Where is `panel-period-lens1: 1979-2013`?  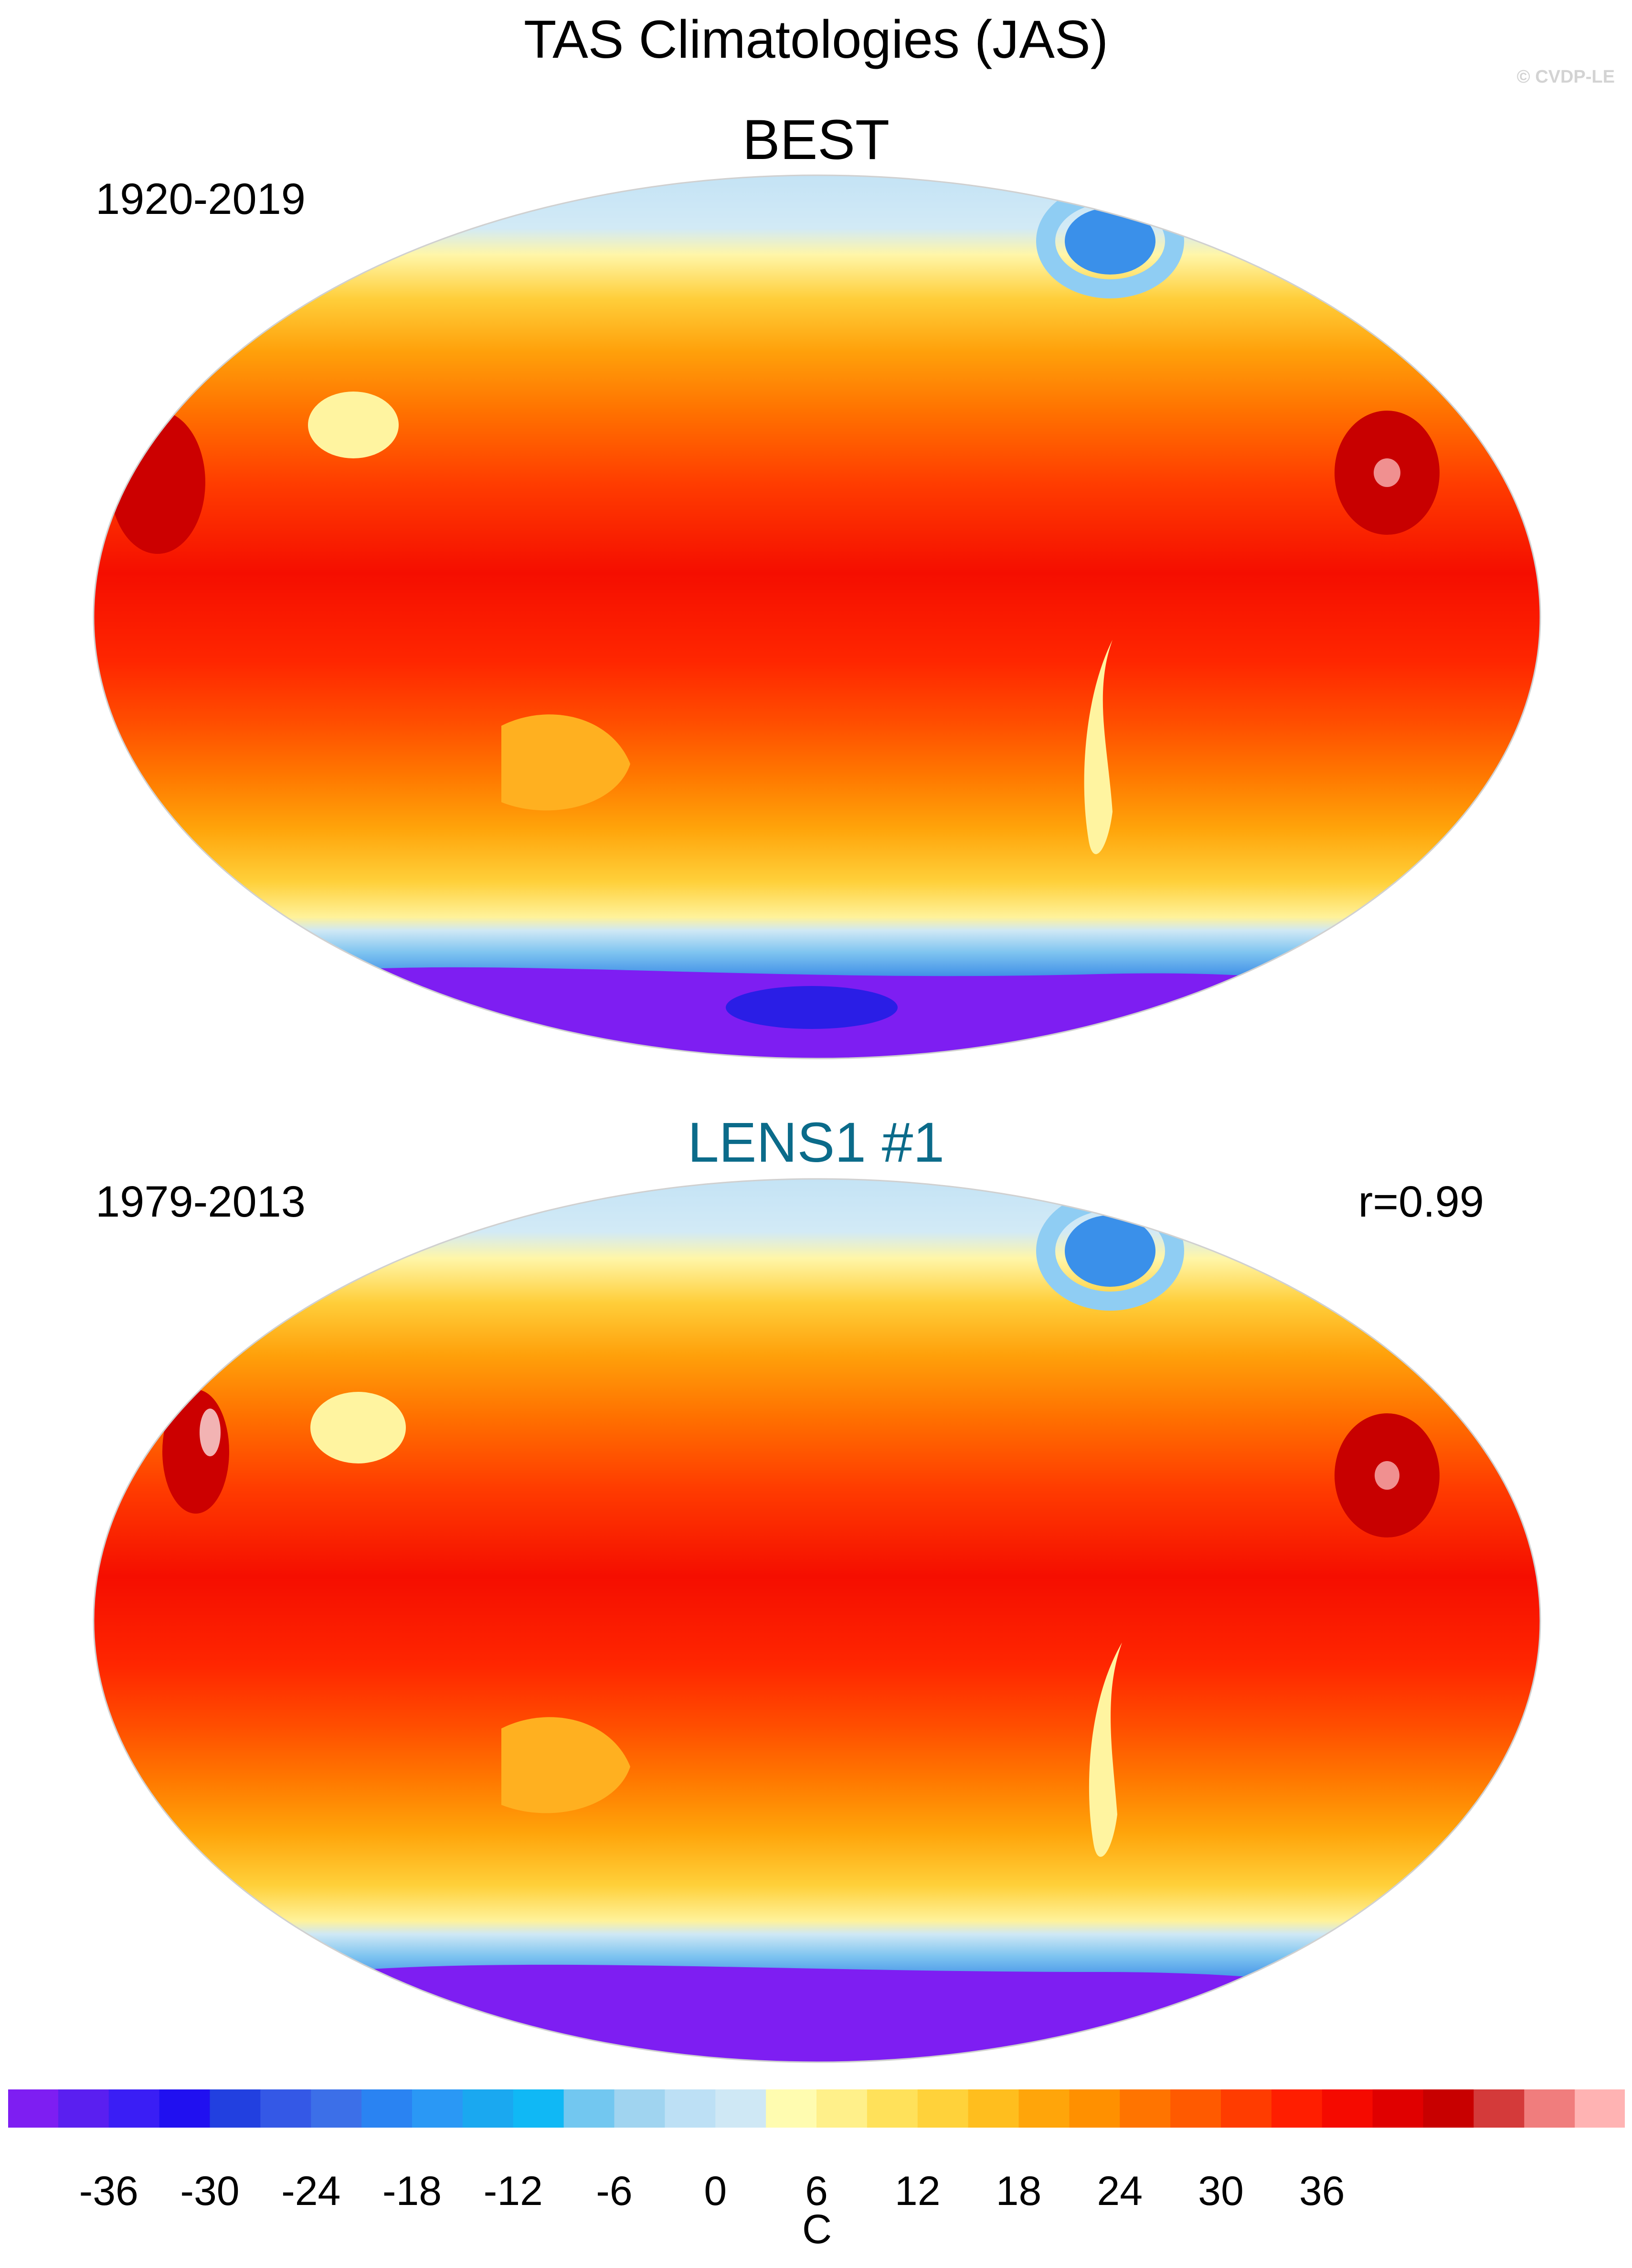 panel-period-lens1: 1979-2013 is located at coordinates (200, 1201).